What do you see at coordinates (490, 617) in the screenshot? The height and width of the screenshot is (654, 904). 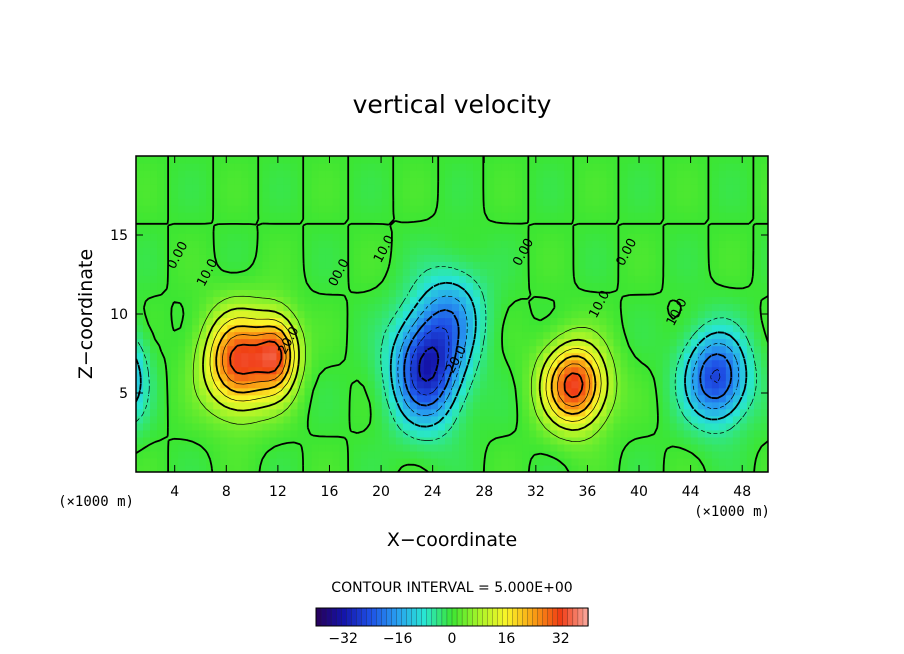 I see `colorbar-cell` at bounding box center [490, 617].